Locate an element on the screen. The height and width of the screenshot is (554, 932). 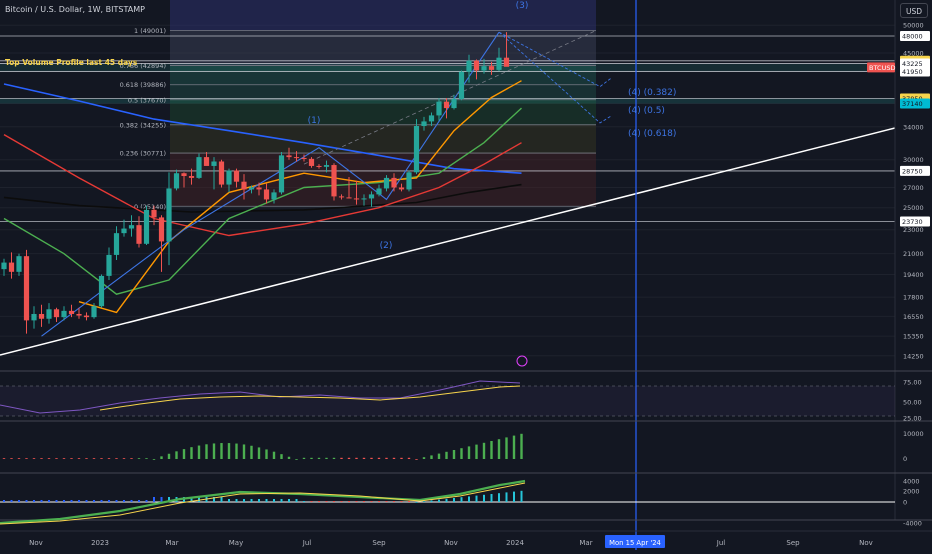
fib-label: 0.236 (30771) is located at coordinates (143, 154).